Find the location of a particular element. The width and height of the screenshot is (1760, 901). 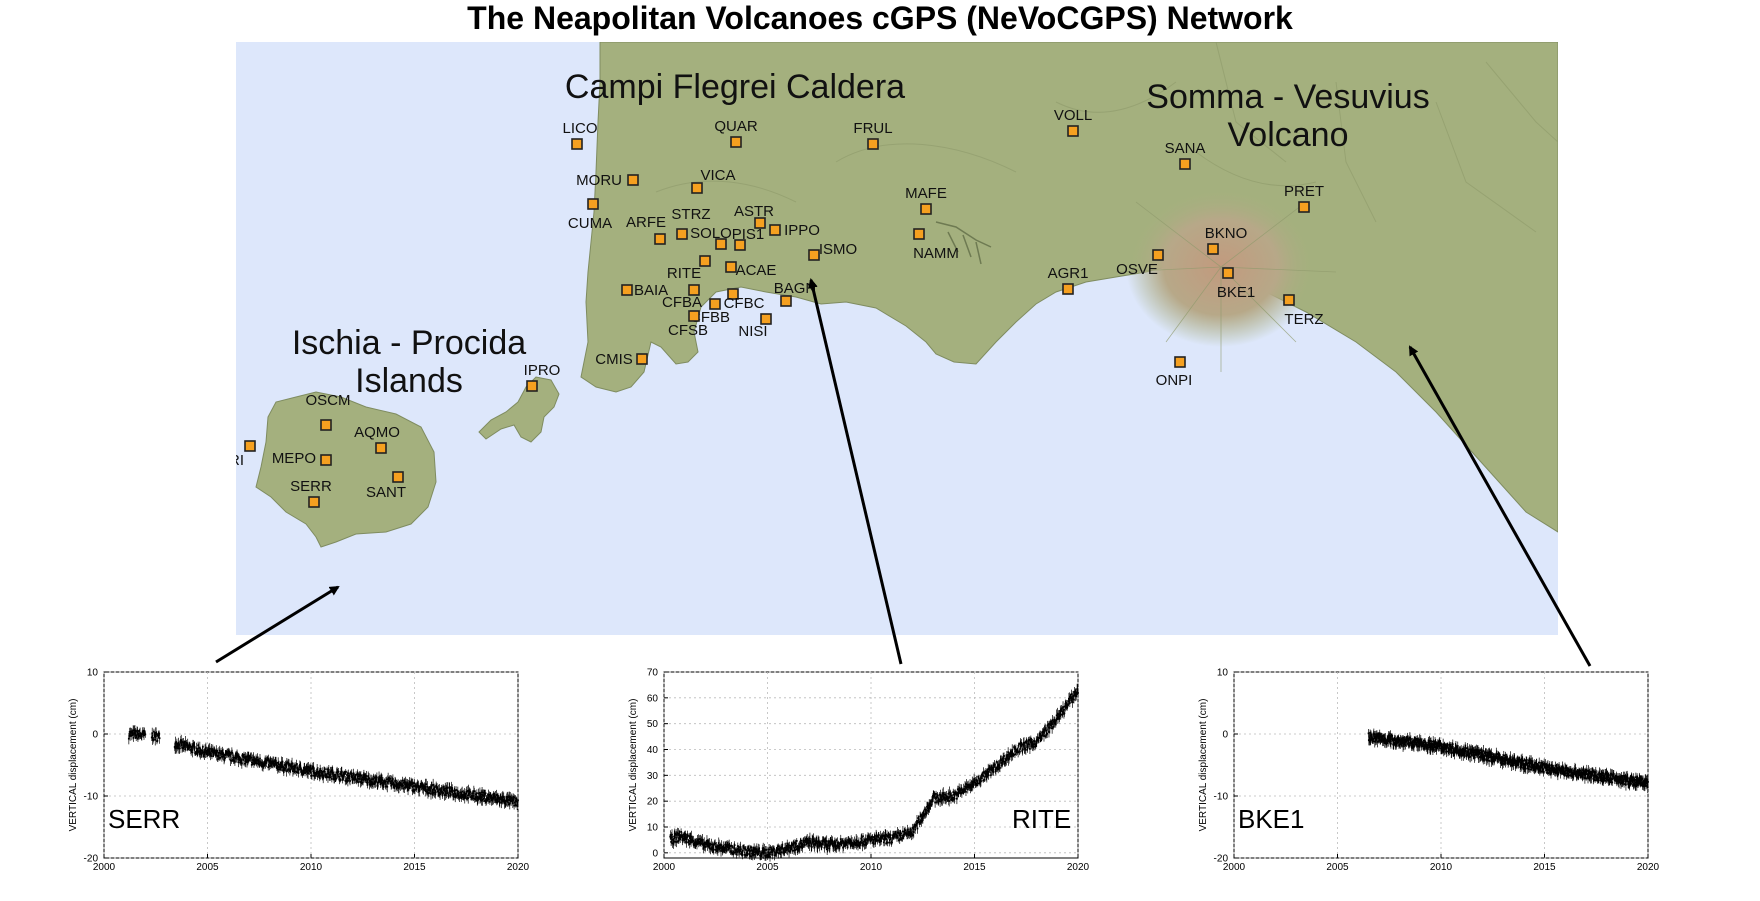

chart-station-name: RITE is located at coordinates (1041, 819).